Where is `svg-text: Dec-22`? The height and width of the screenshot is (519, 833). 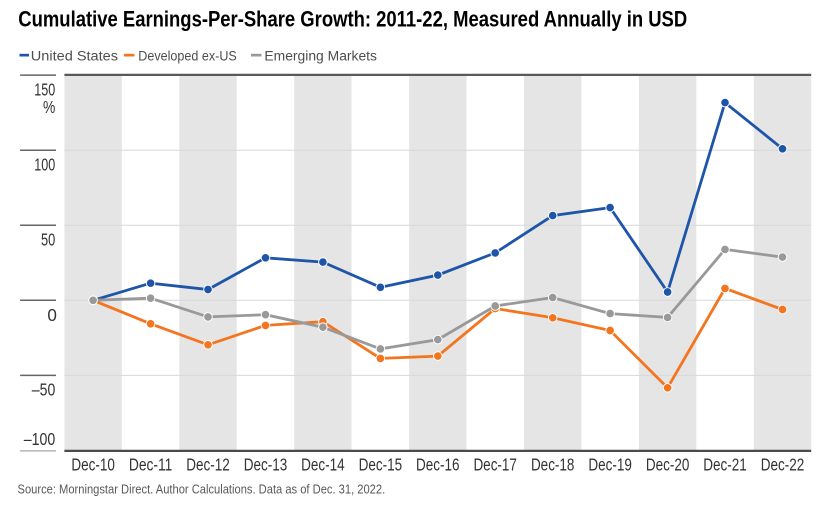
svg-text: Dec-22 is located at coordinates (783, 465).